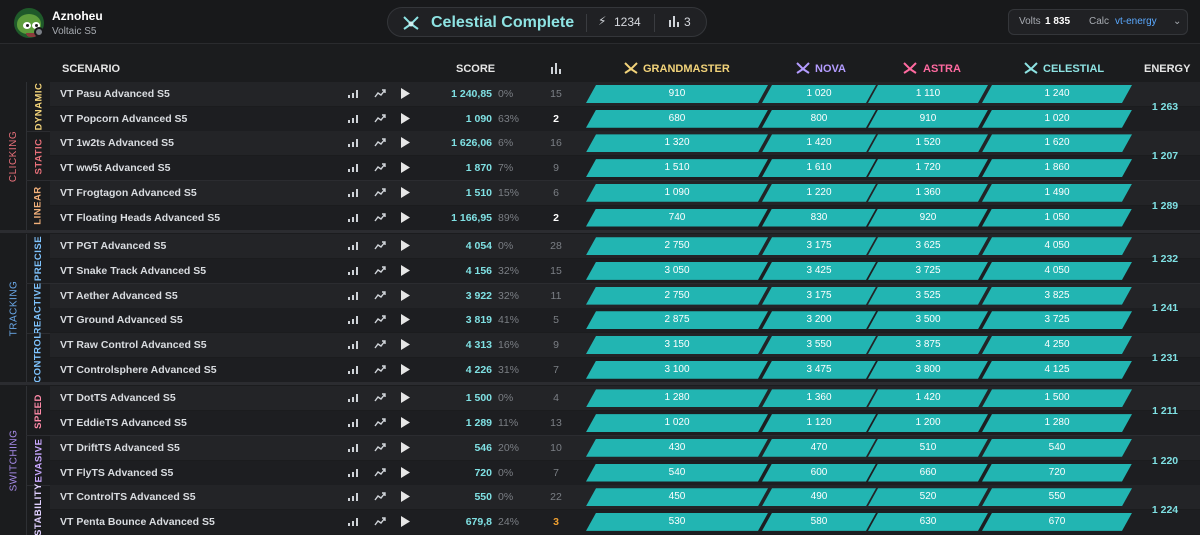  Describe the element at coordinates (124, 118) in the screenshot. I see `scenario-name: VT Popcorn Advanced S5` at that location.